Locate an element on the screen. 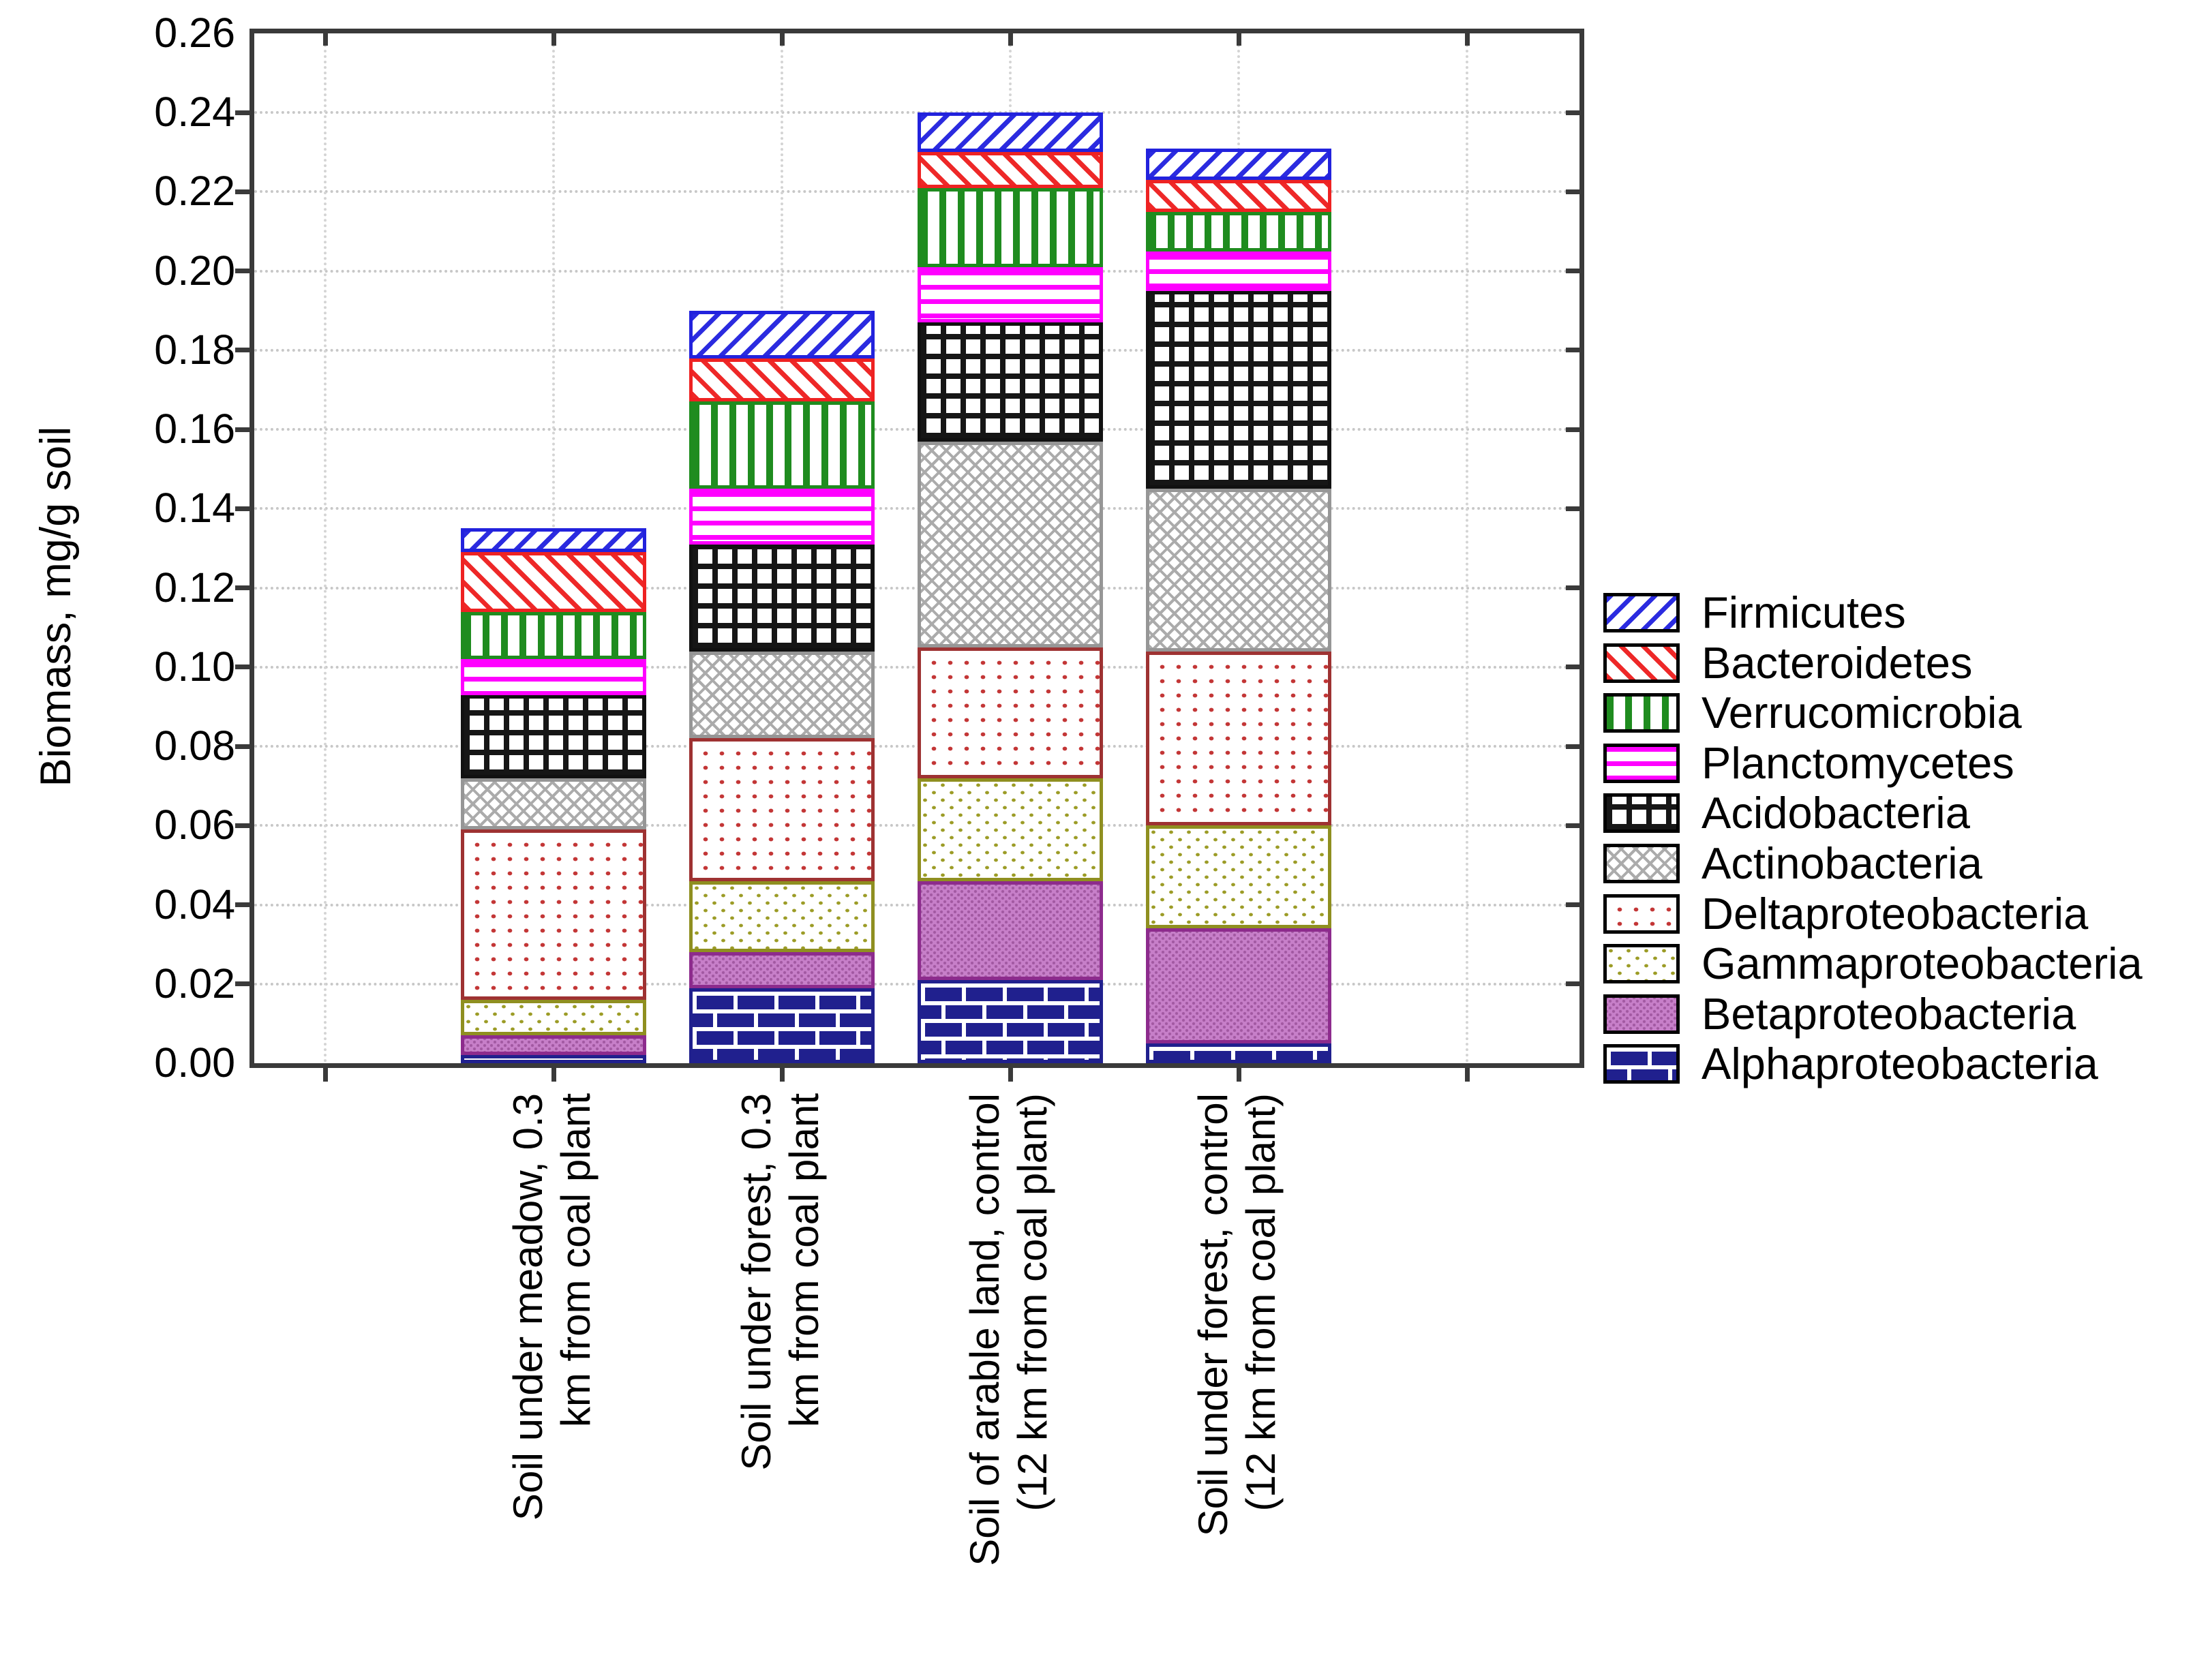  bacteroidetes-swatch is located at coordinates (1641, 663).